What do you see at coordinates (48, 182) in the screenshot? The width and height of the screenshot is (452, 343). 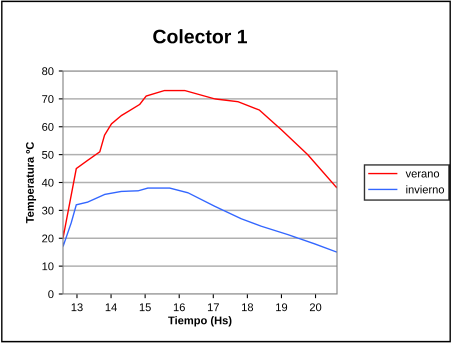 I see `y-tick-label: 40` at bounding box center [48, 182].